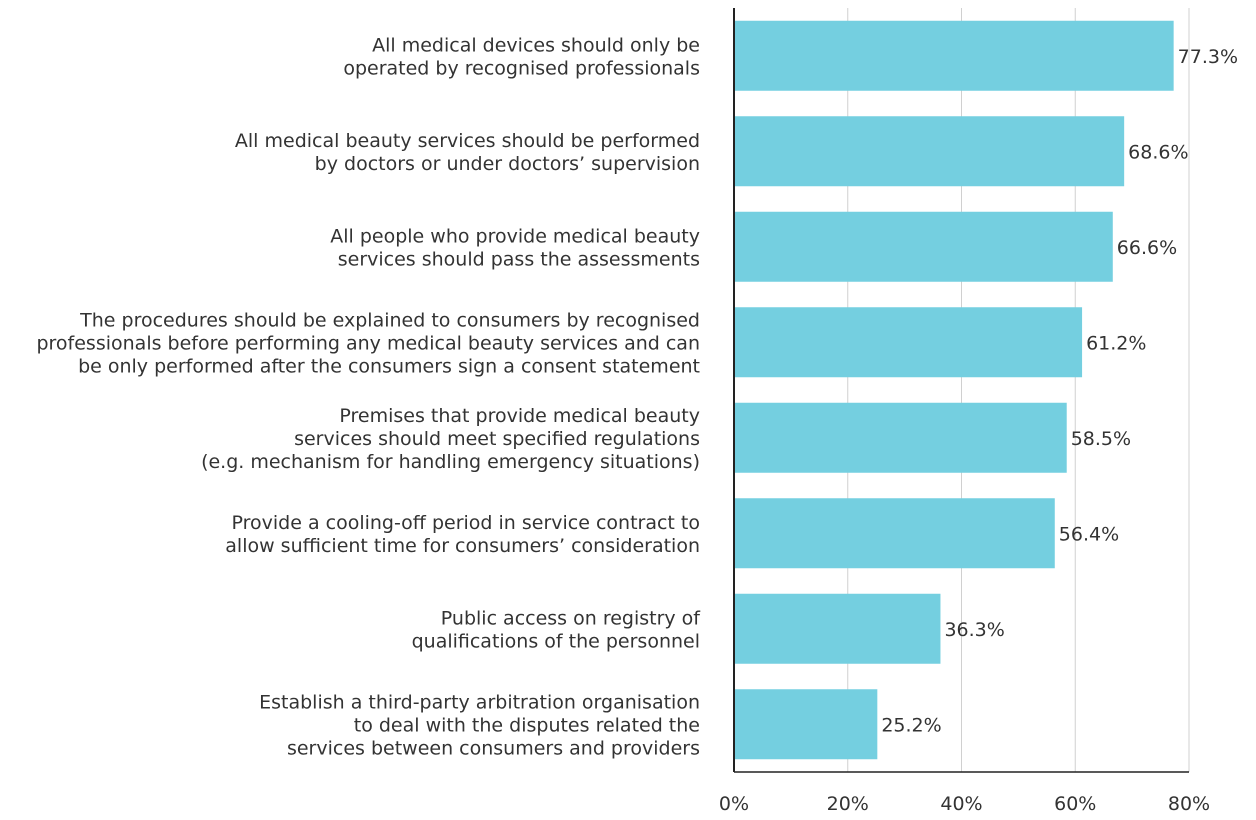 This screenshot has height=820, width=1256. Describe the element at coordinates (734, 804) in the screenshot. I see `x-tick-label: 0%` at that location.